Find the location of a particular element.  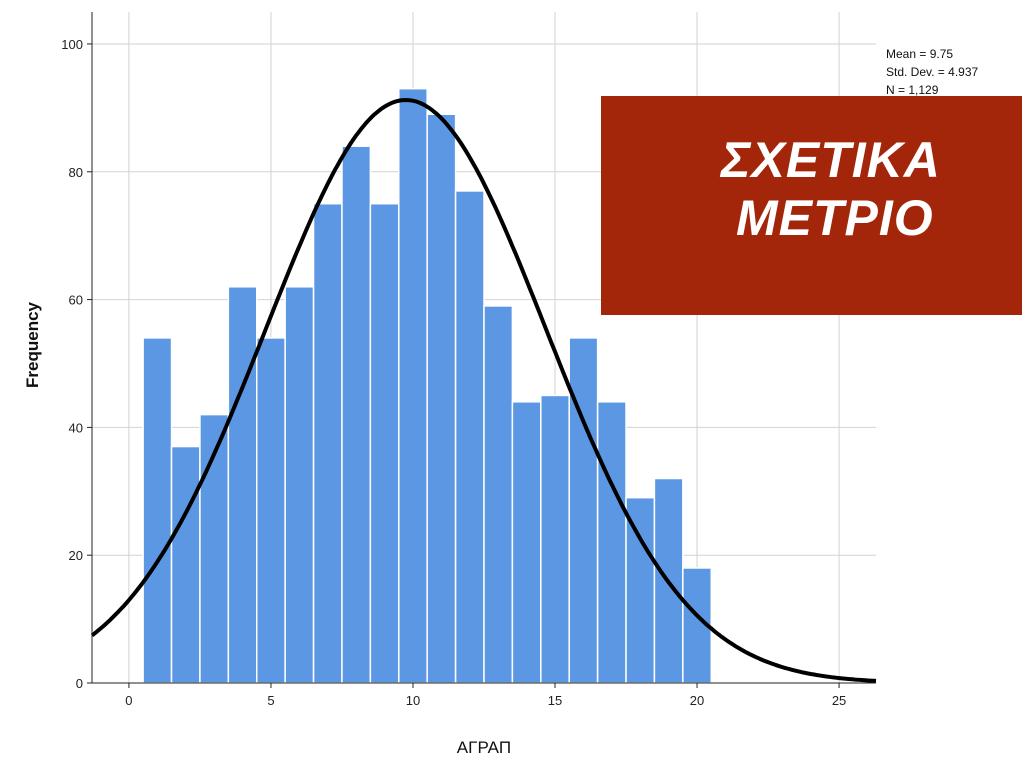

stats-std-dev: Std. Dev. = 4.937 is located at coordinates (932, 72).